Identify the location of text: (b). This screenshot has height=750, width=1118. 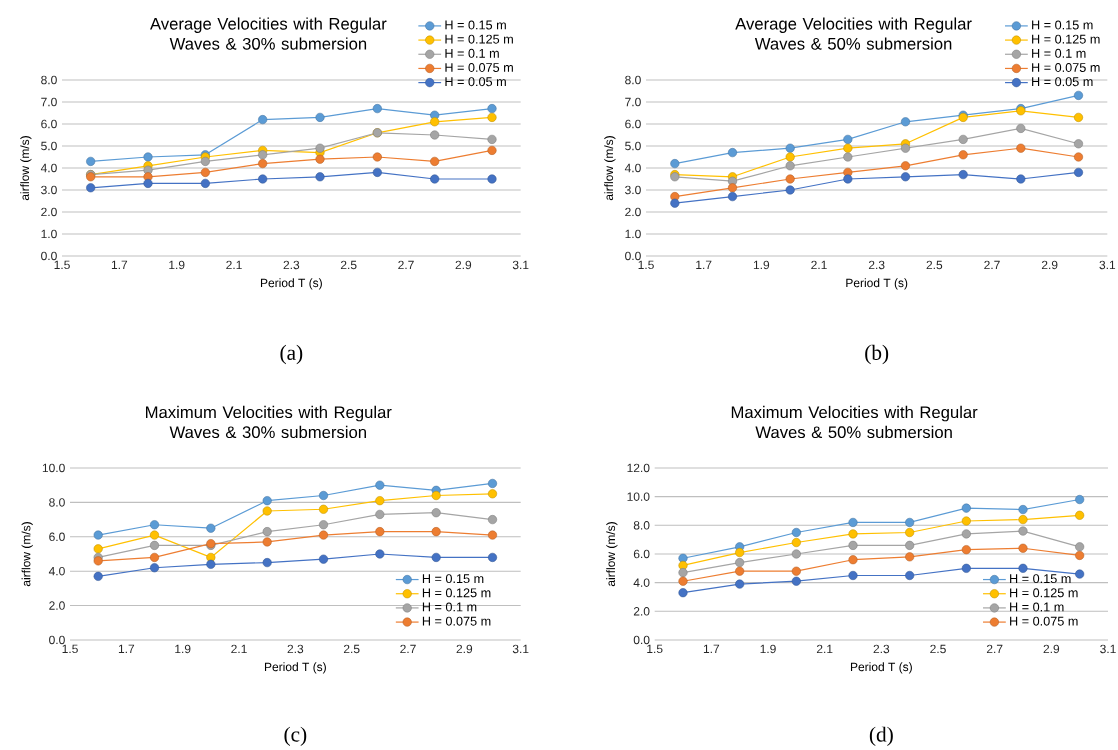
(877, 354).